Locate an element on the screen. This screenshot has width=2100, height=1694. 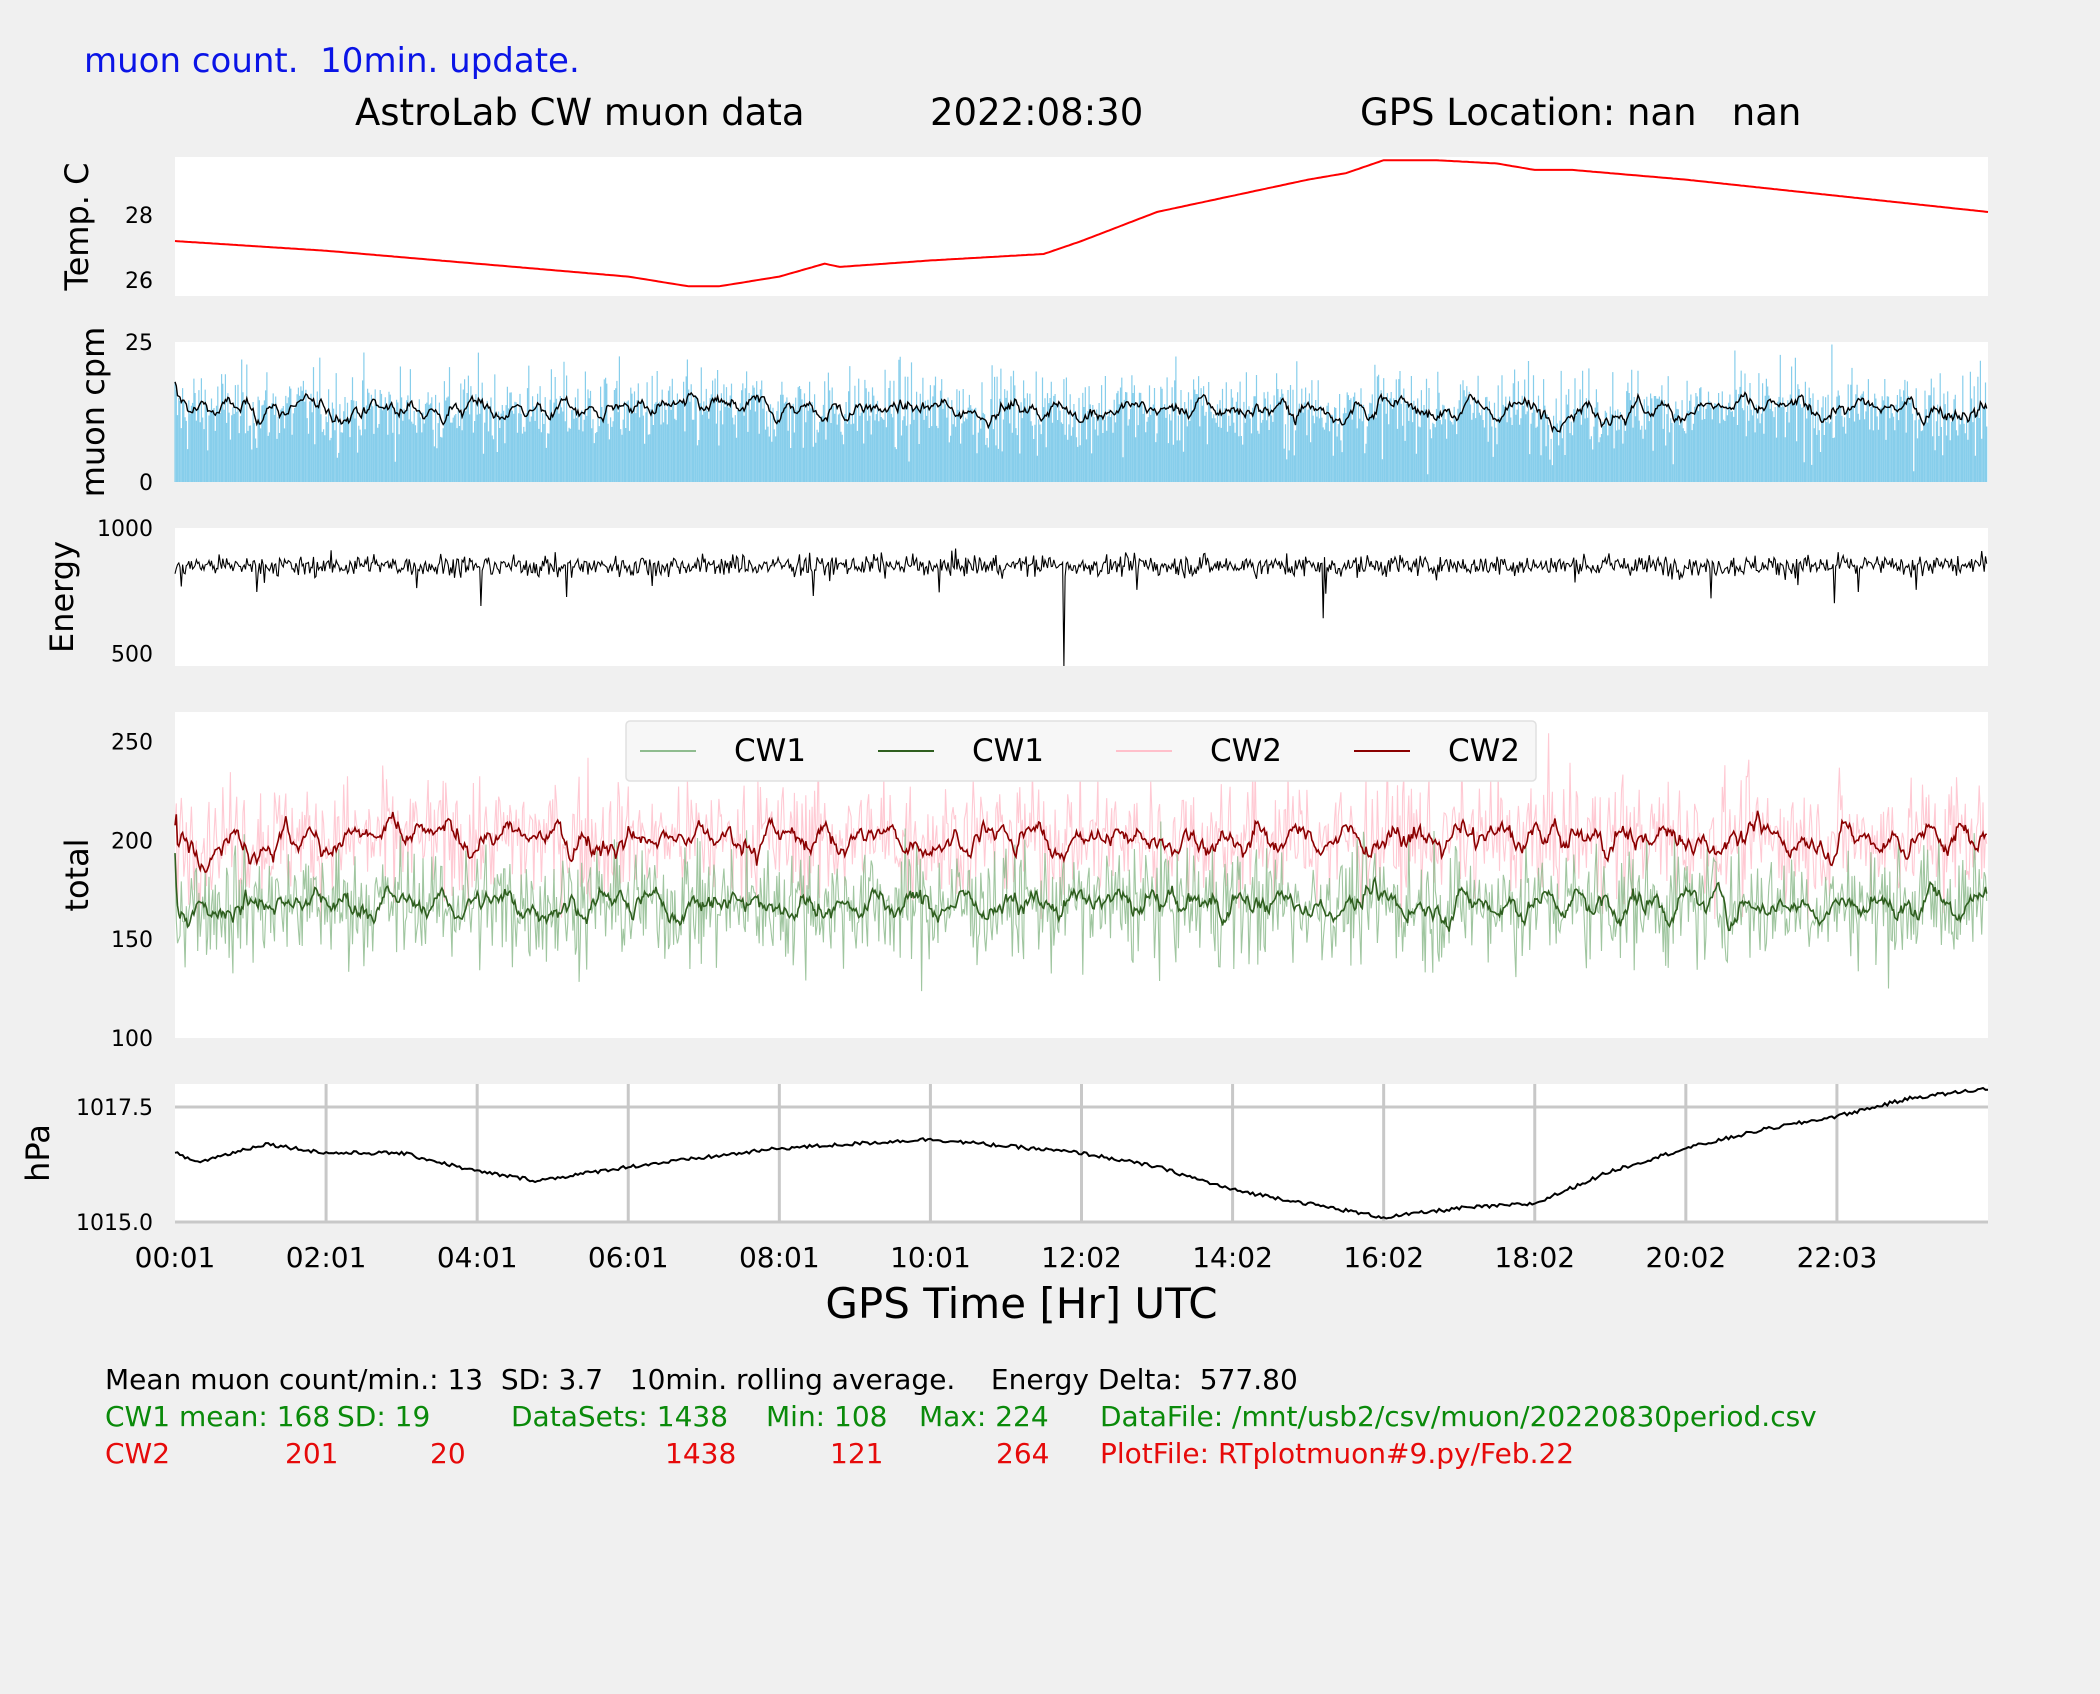
temperature-line is located at coordinates (1081, 223).